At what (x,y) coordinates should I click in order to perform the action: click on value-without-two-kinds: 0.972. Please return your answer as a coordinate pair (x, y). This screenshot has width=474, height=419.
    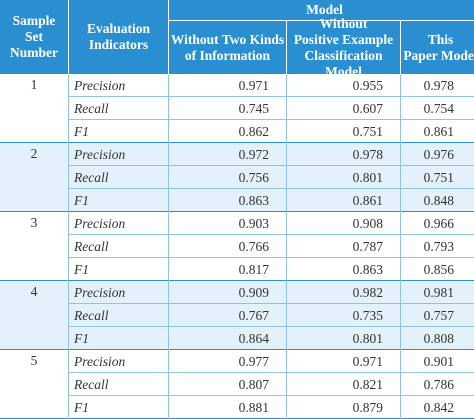
    Looking at the image, I should click on (227, 154).